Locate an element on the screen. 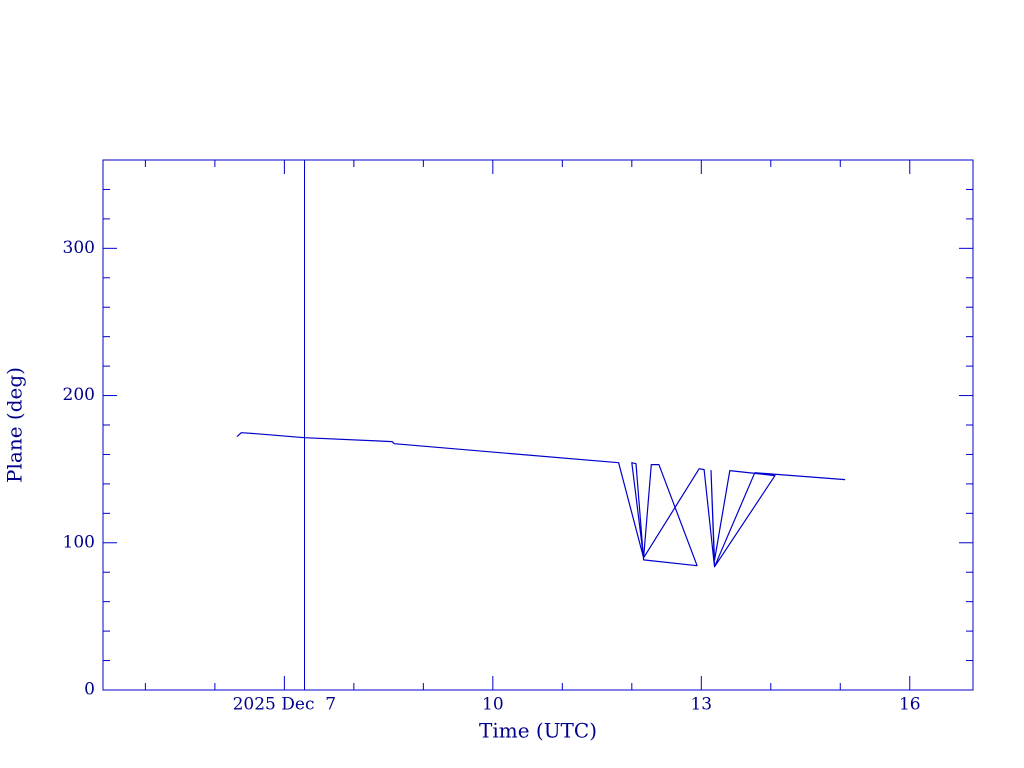 The width and height of the screenshot is (1024, 768). y-tick-label: 200 is located at coordinates (79, 395).